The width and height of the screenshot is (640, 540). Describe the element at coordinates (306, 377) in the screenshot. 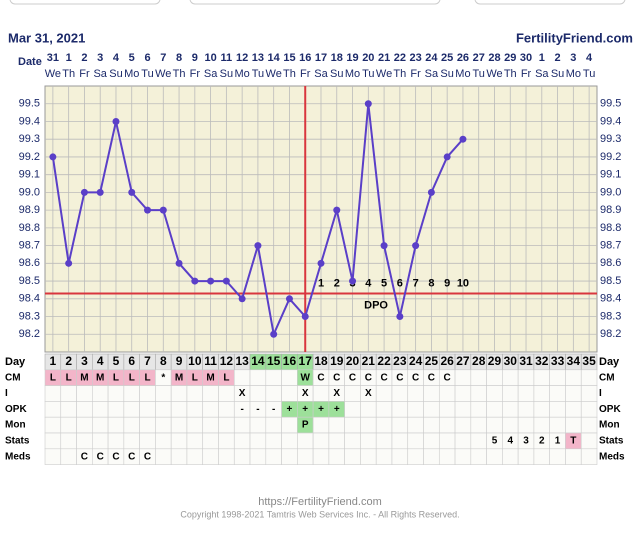

I see `cell-text: W` at that location.